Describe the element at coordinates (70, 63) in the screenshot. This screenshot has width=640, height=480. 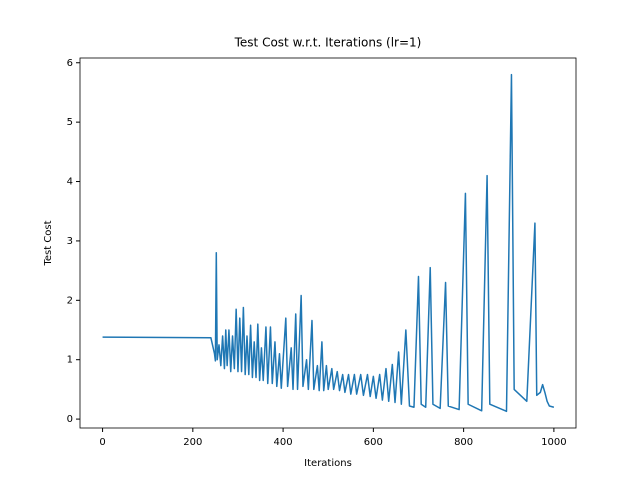
I see `y-tick-label: 6` at that location.